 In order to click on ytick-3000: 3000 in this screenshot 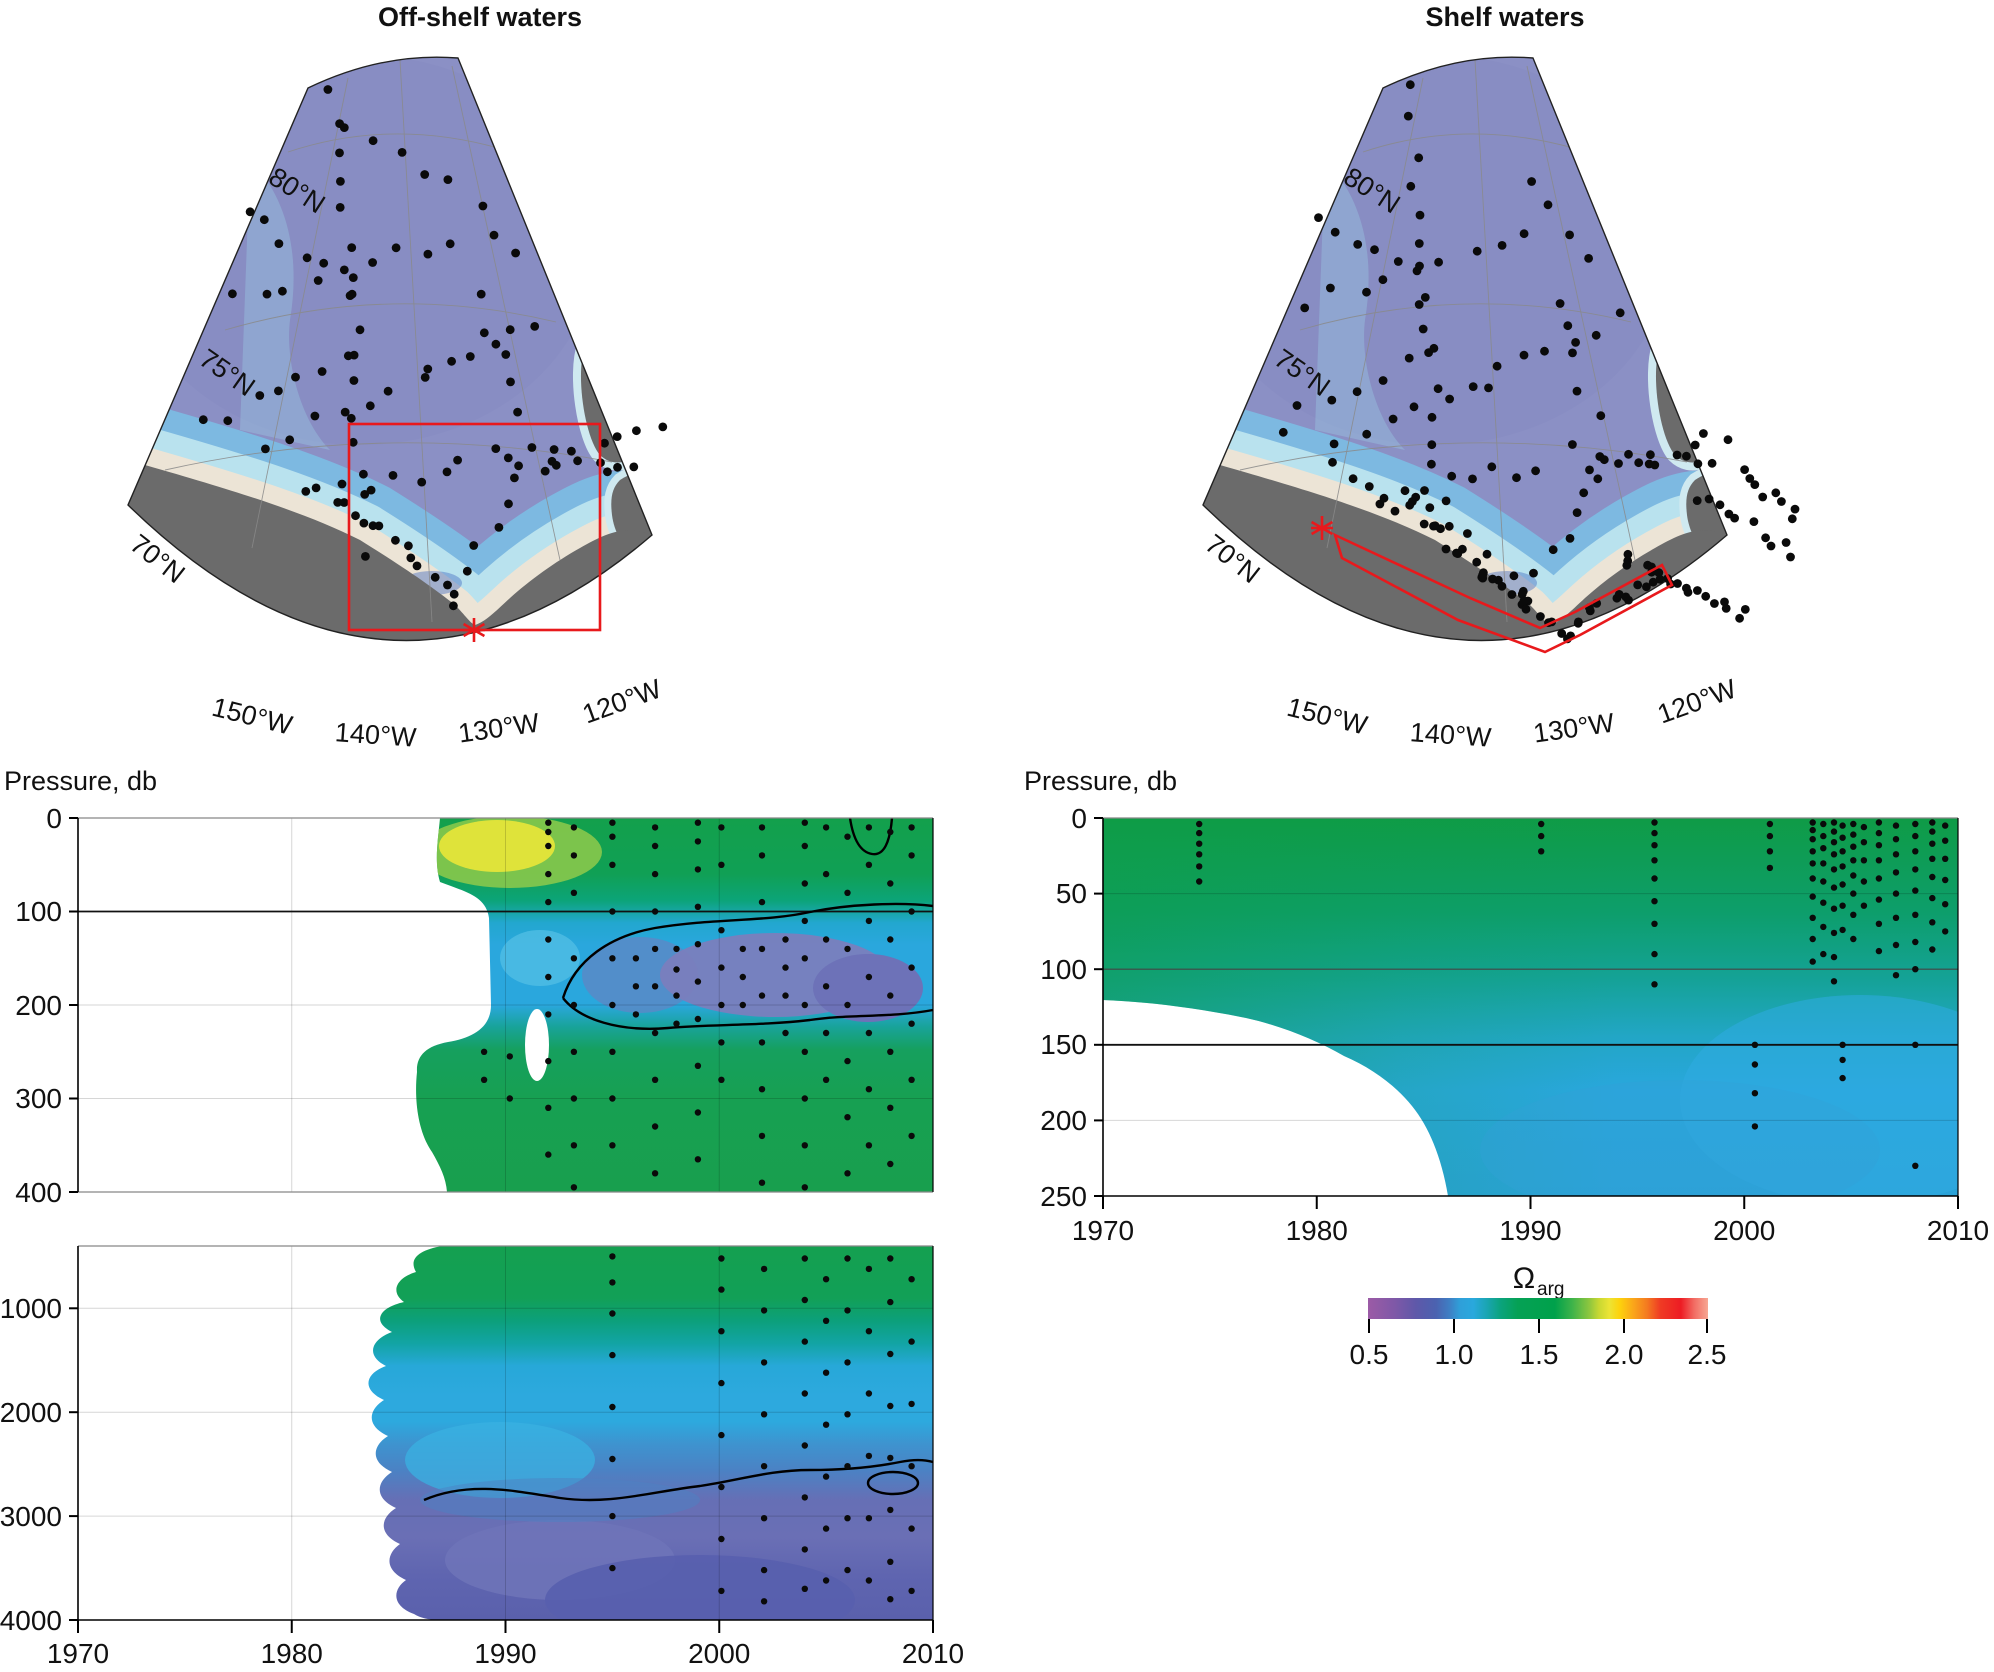, I will do `click(31, 1516)`.